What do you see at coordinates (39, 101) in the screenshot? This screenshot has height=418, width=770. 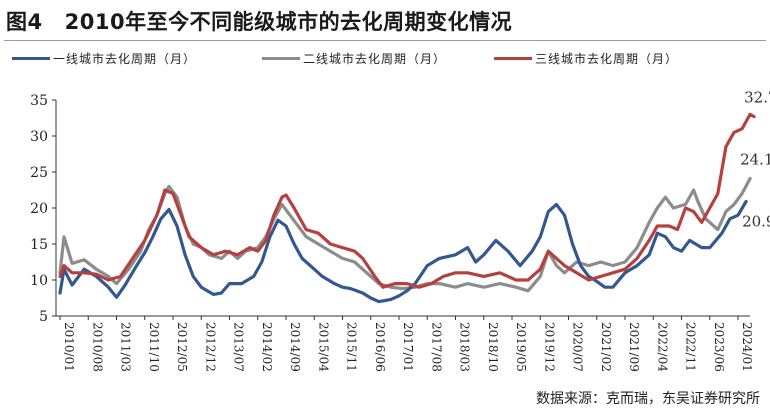 I see `y-tick-label-35: 35` at bounding box center [39, 101].